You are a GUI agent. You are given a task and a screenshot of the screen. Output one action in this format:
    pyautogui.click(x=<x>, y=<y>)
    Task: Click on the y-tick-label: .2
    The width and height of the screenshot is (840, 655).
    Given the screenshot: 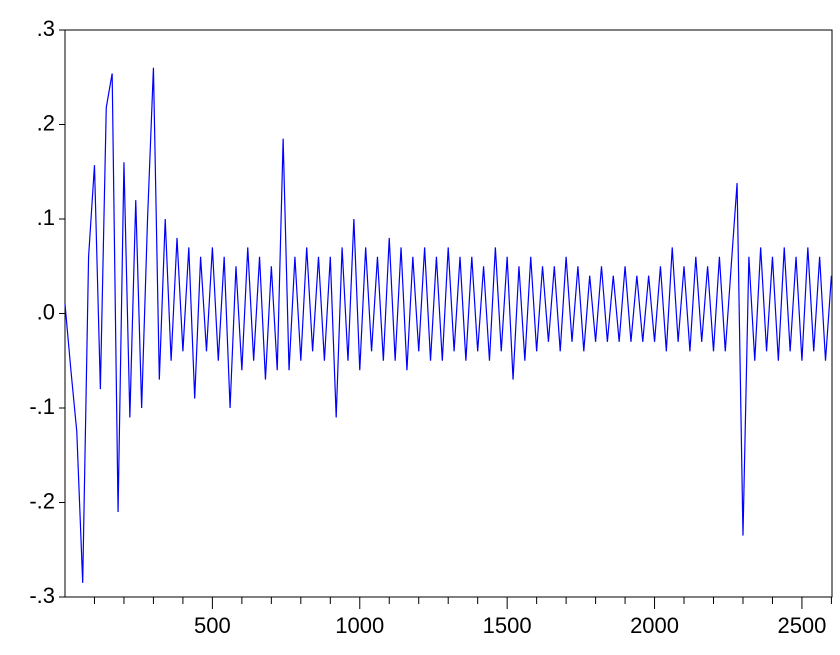 What is the action you would take?
    pyautogui.click(x=46, y=122)
    